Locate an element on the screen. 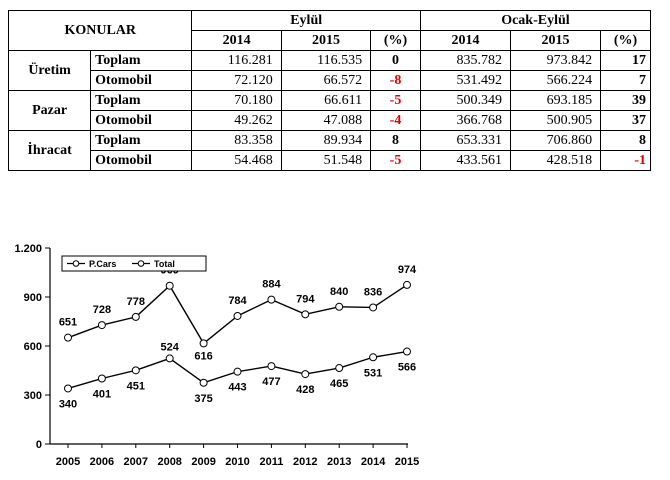 The image size is (670, 480). group-pazar: Pazar is located at coordinates (49, 110).